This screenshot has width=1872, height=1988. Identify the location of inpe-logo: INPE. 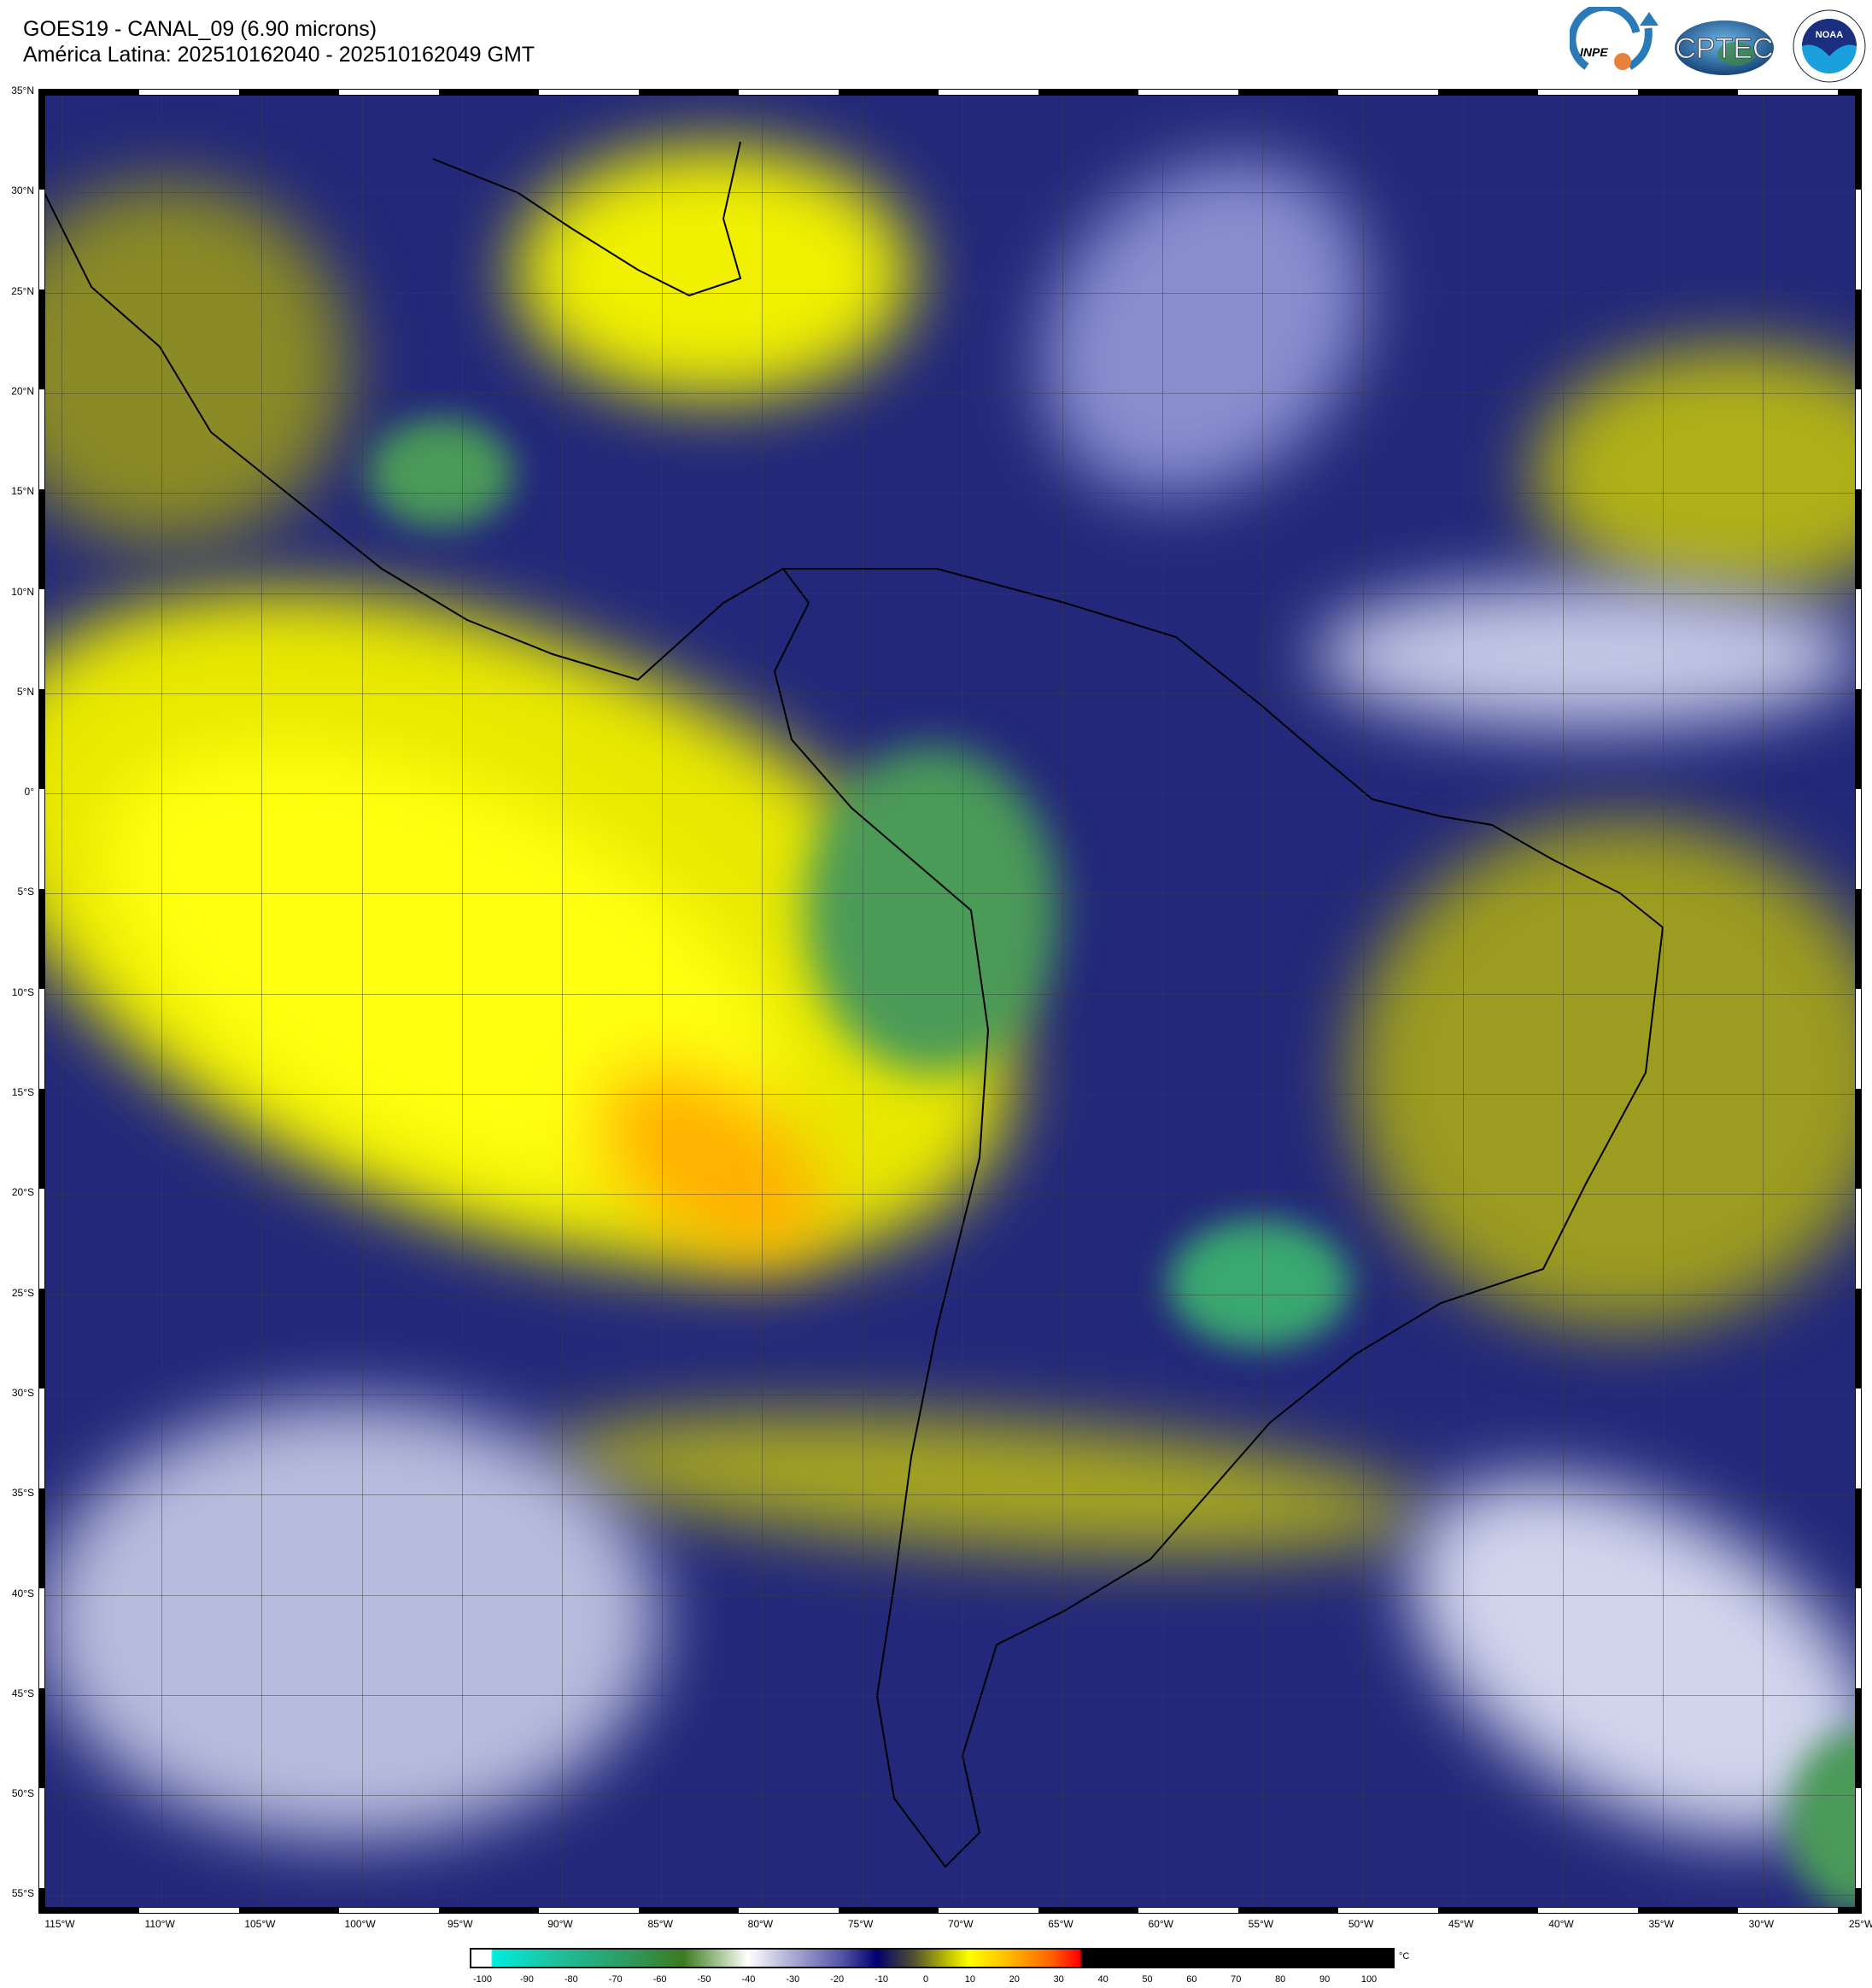
(1614, 38).